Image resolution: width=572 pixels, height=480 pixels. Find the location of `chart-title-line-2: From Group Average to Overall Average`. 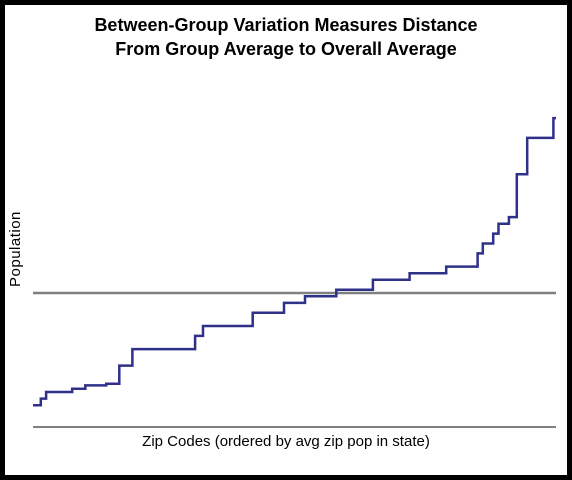

chart-title-line-2: From Group Average to Overall Average is located at coordinates (286, 49).